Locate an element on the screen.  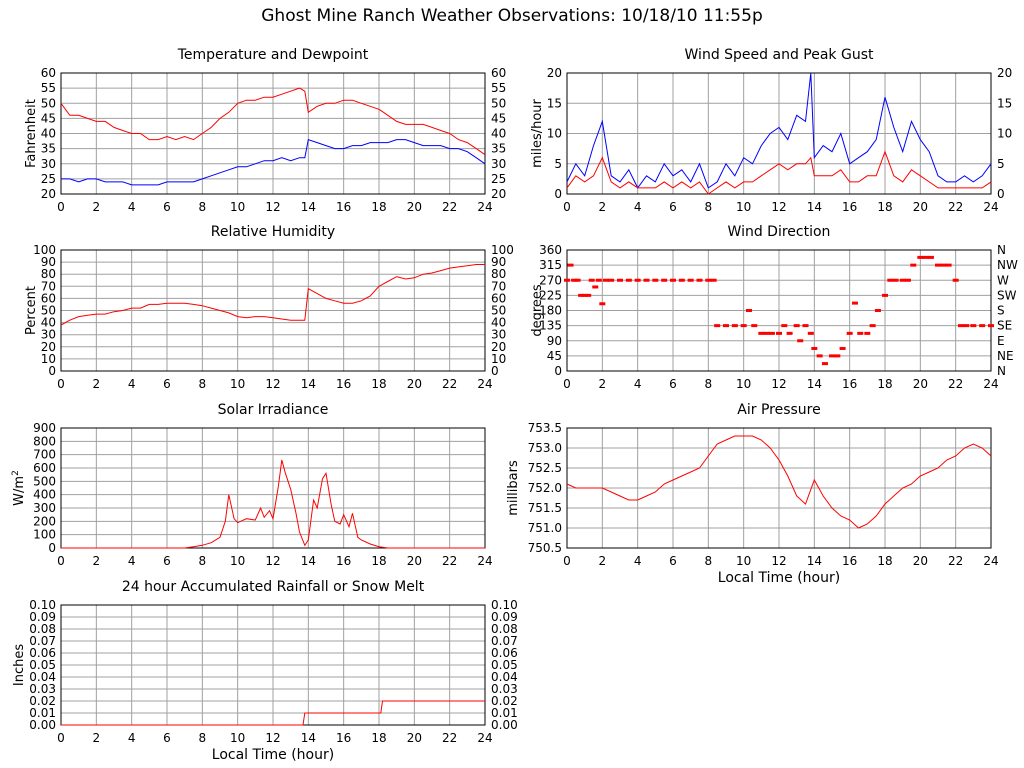
y-tick-label: 0 is located at coordinates (52, 548).